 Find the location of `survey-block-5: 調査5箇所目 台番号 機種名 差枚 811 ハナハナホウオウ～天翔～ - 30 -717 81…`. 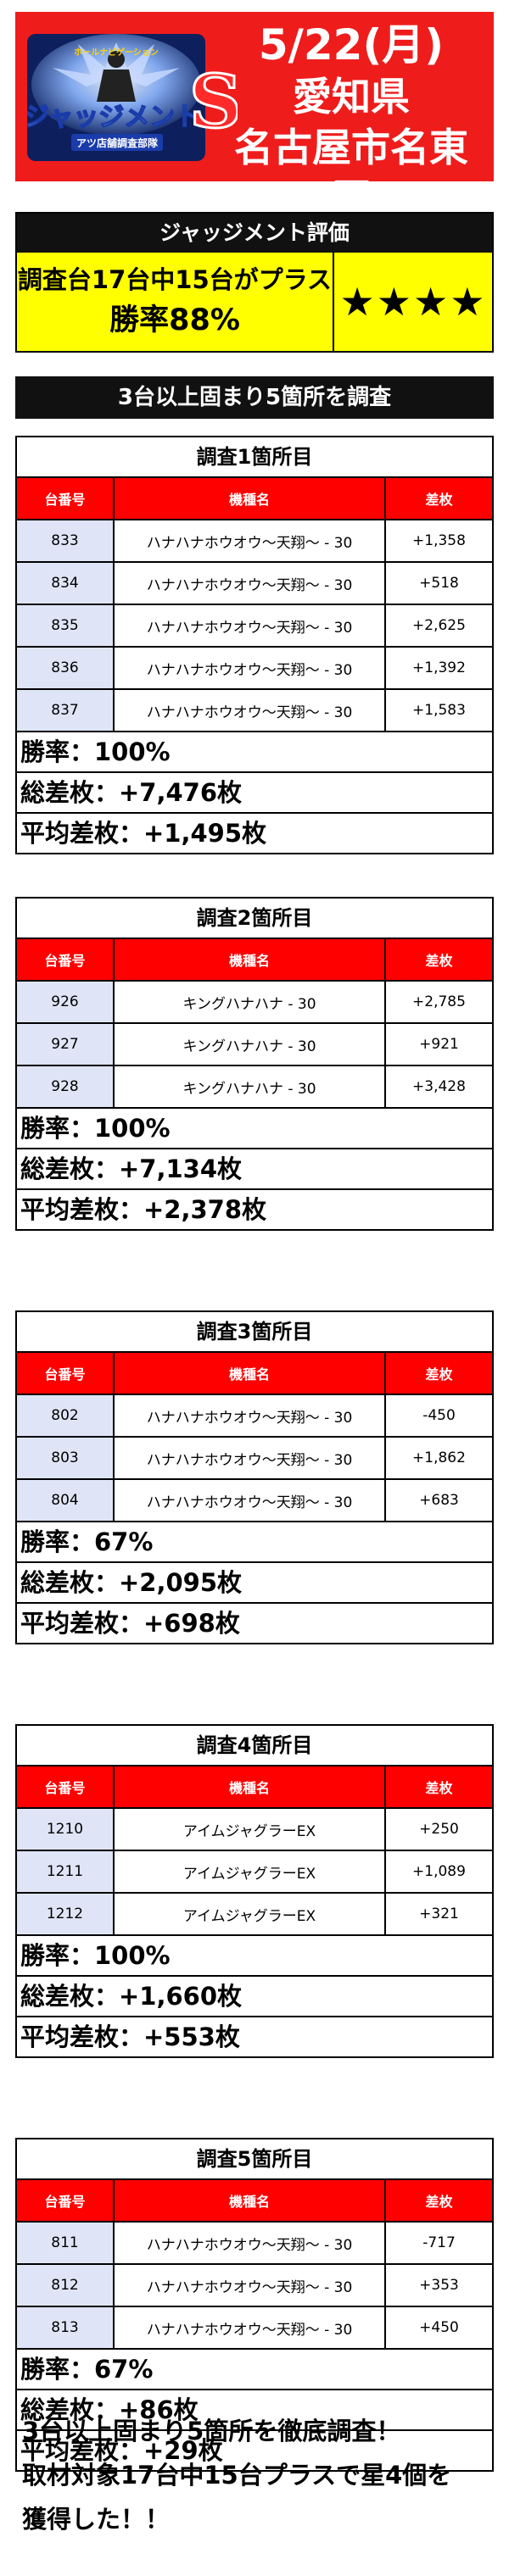

survey-block-5: 調査5箇所目 台番号 機種名 差枚 811 ハナハナホウオウ～天翔～ - 30 -717 81… is located at coordinates (255, 2305).